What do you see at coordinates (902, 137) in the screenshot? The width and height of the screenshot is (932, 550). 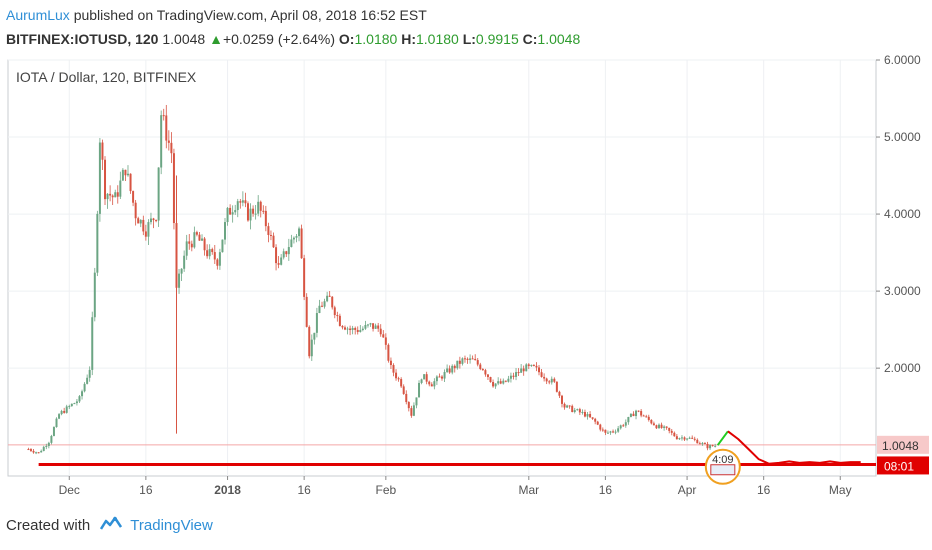 I see `y-tick-label: 5.0000` at bounding box center [902, 137].